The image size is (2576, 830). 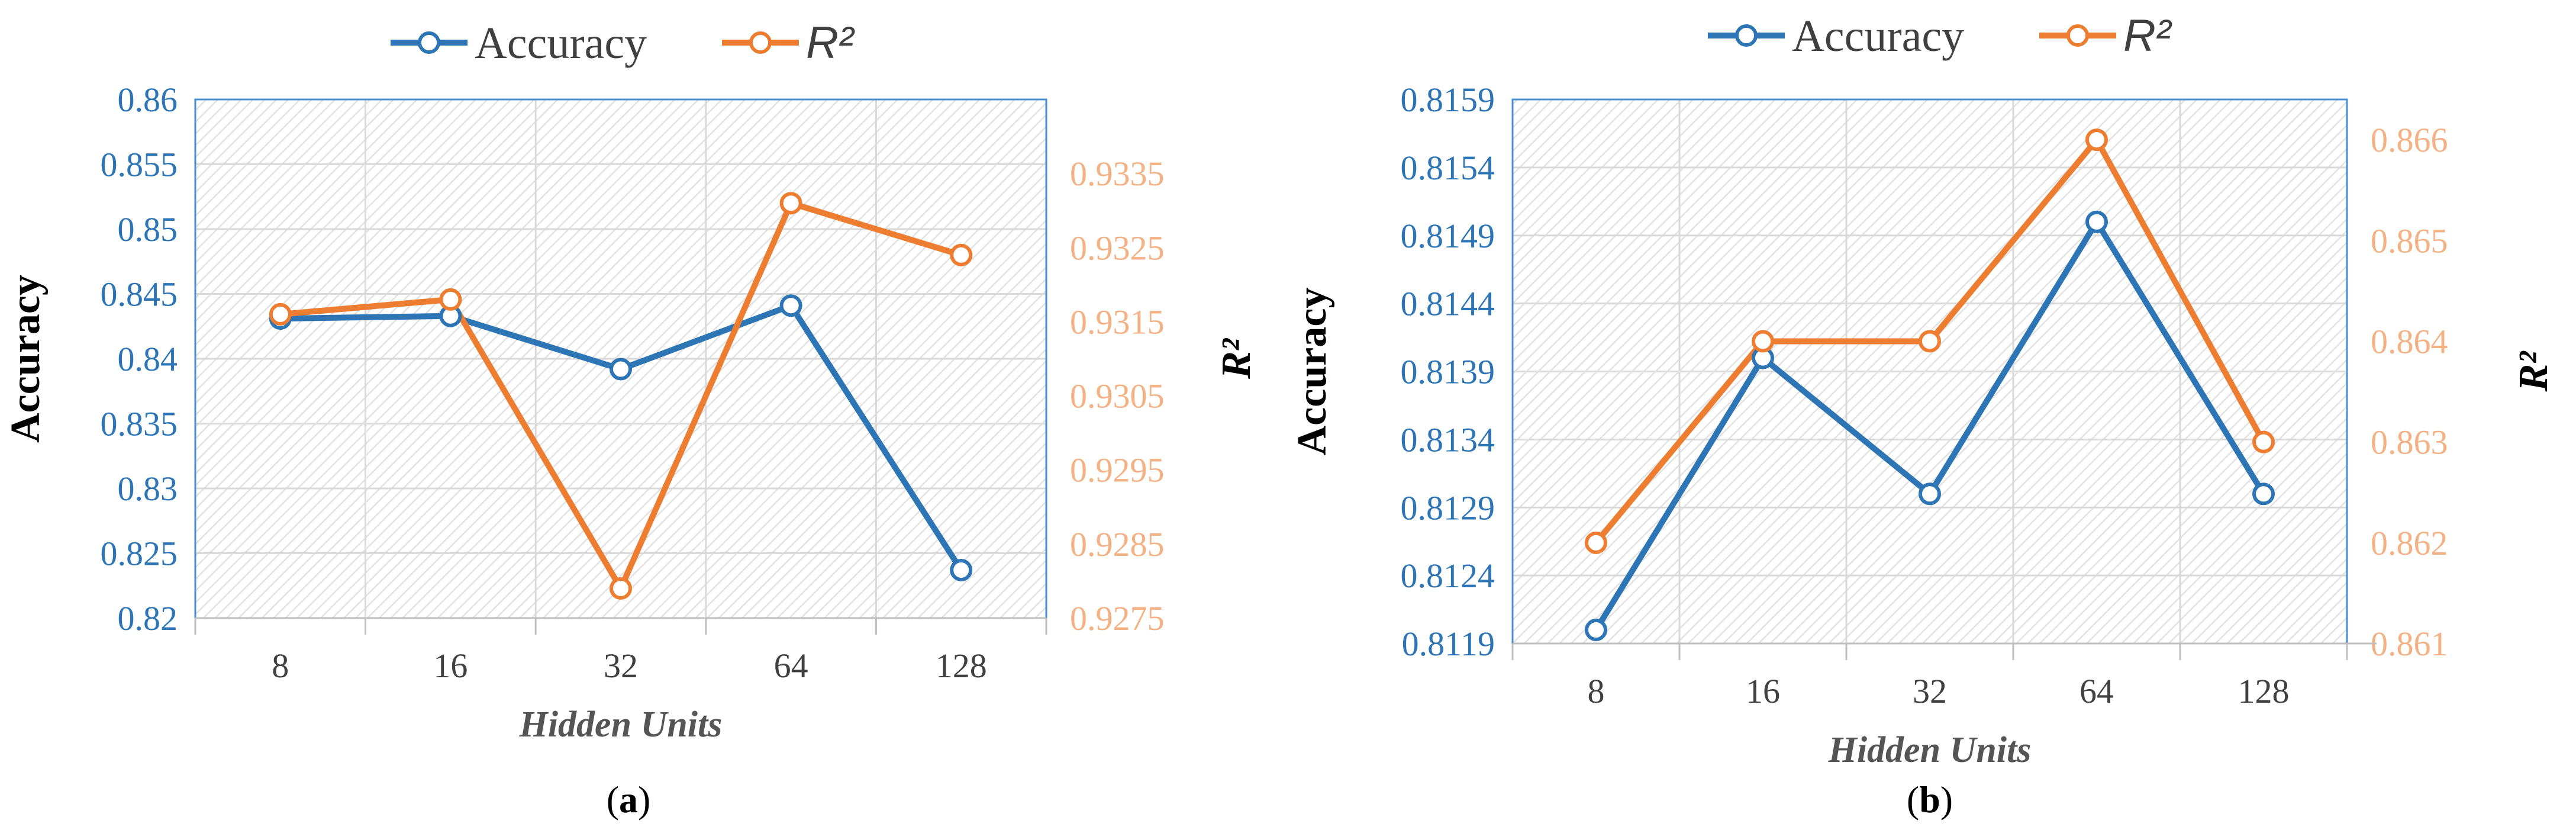 I want to click on y-tick-label: 0.8159, so click(x=1448, y=100).